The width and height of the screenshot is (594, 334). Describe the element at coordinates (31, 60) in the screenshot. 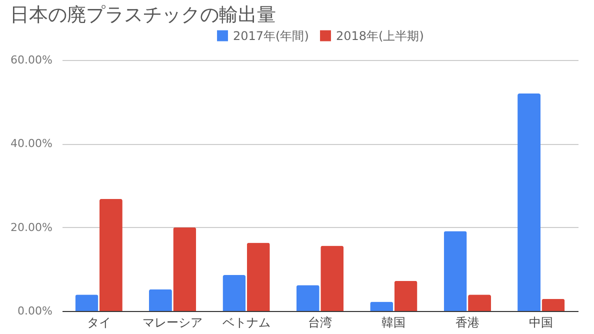

I see `y-tick-label: 60.00%` at that location.